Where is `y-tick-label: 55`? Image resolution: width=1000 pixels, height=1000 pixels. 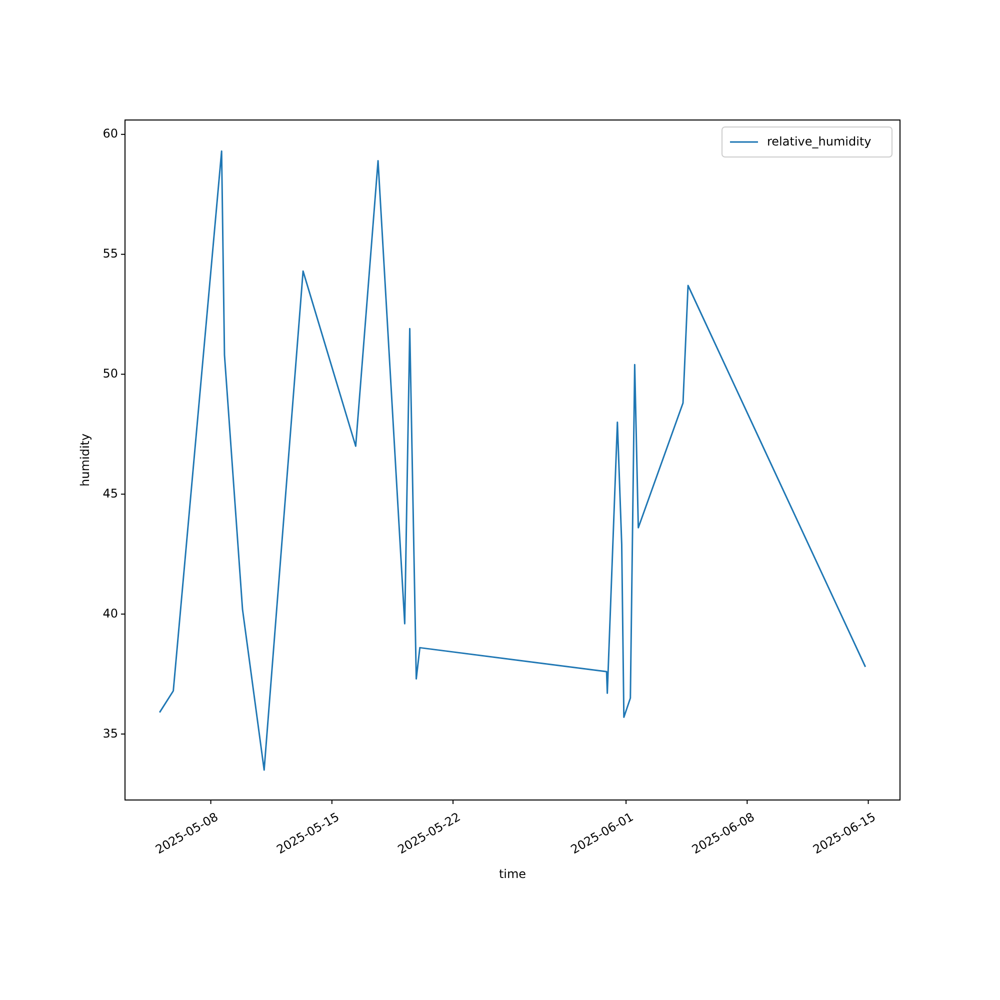
y-tick-label: 55 is located at coordinates (110, 253).